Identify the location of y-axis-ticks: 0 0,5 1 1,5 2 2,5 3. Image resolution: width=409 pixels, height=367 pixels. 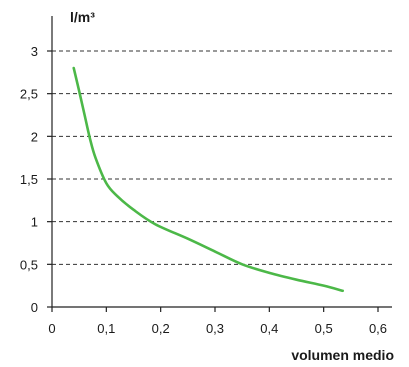
(36, 179).